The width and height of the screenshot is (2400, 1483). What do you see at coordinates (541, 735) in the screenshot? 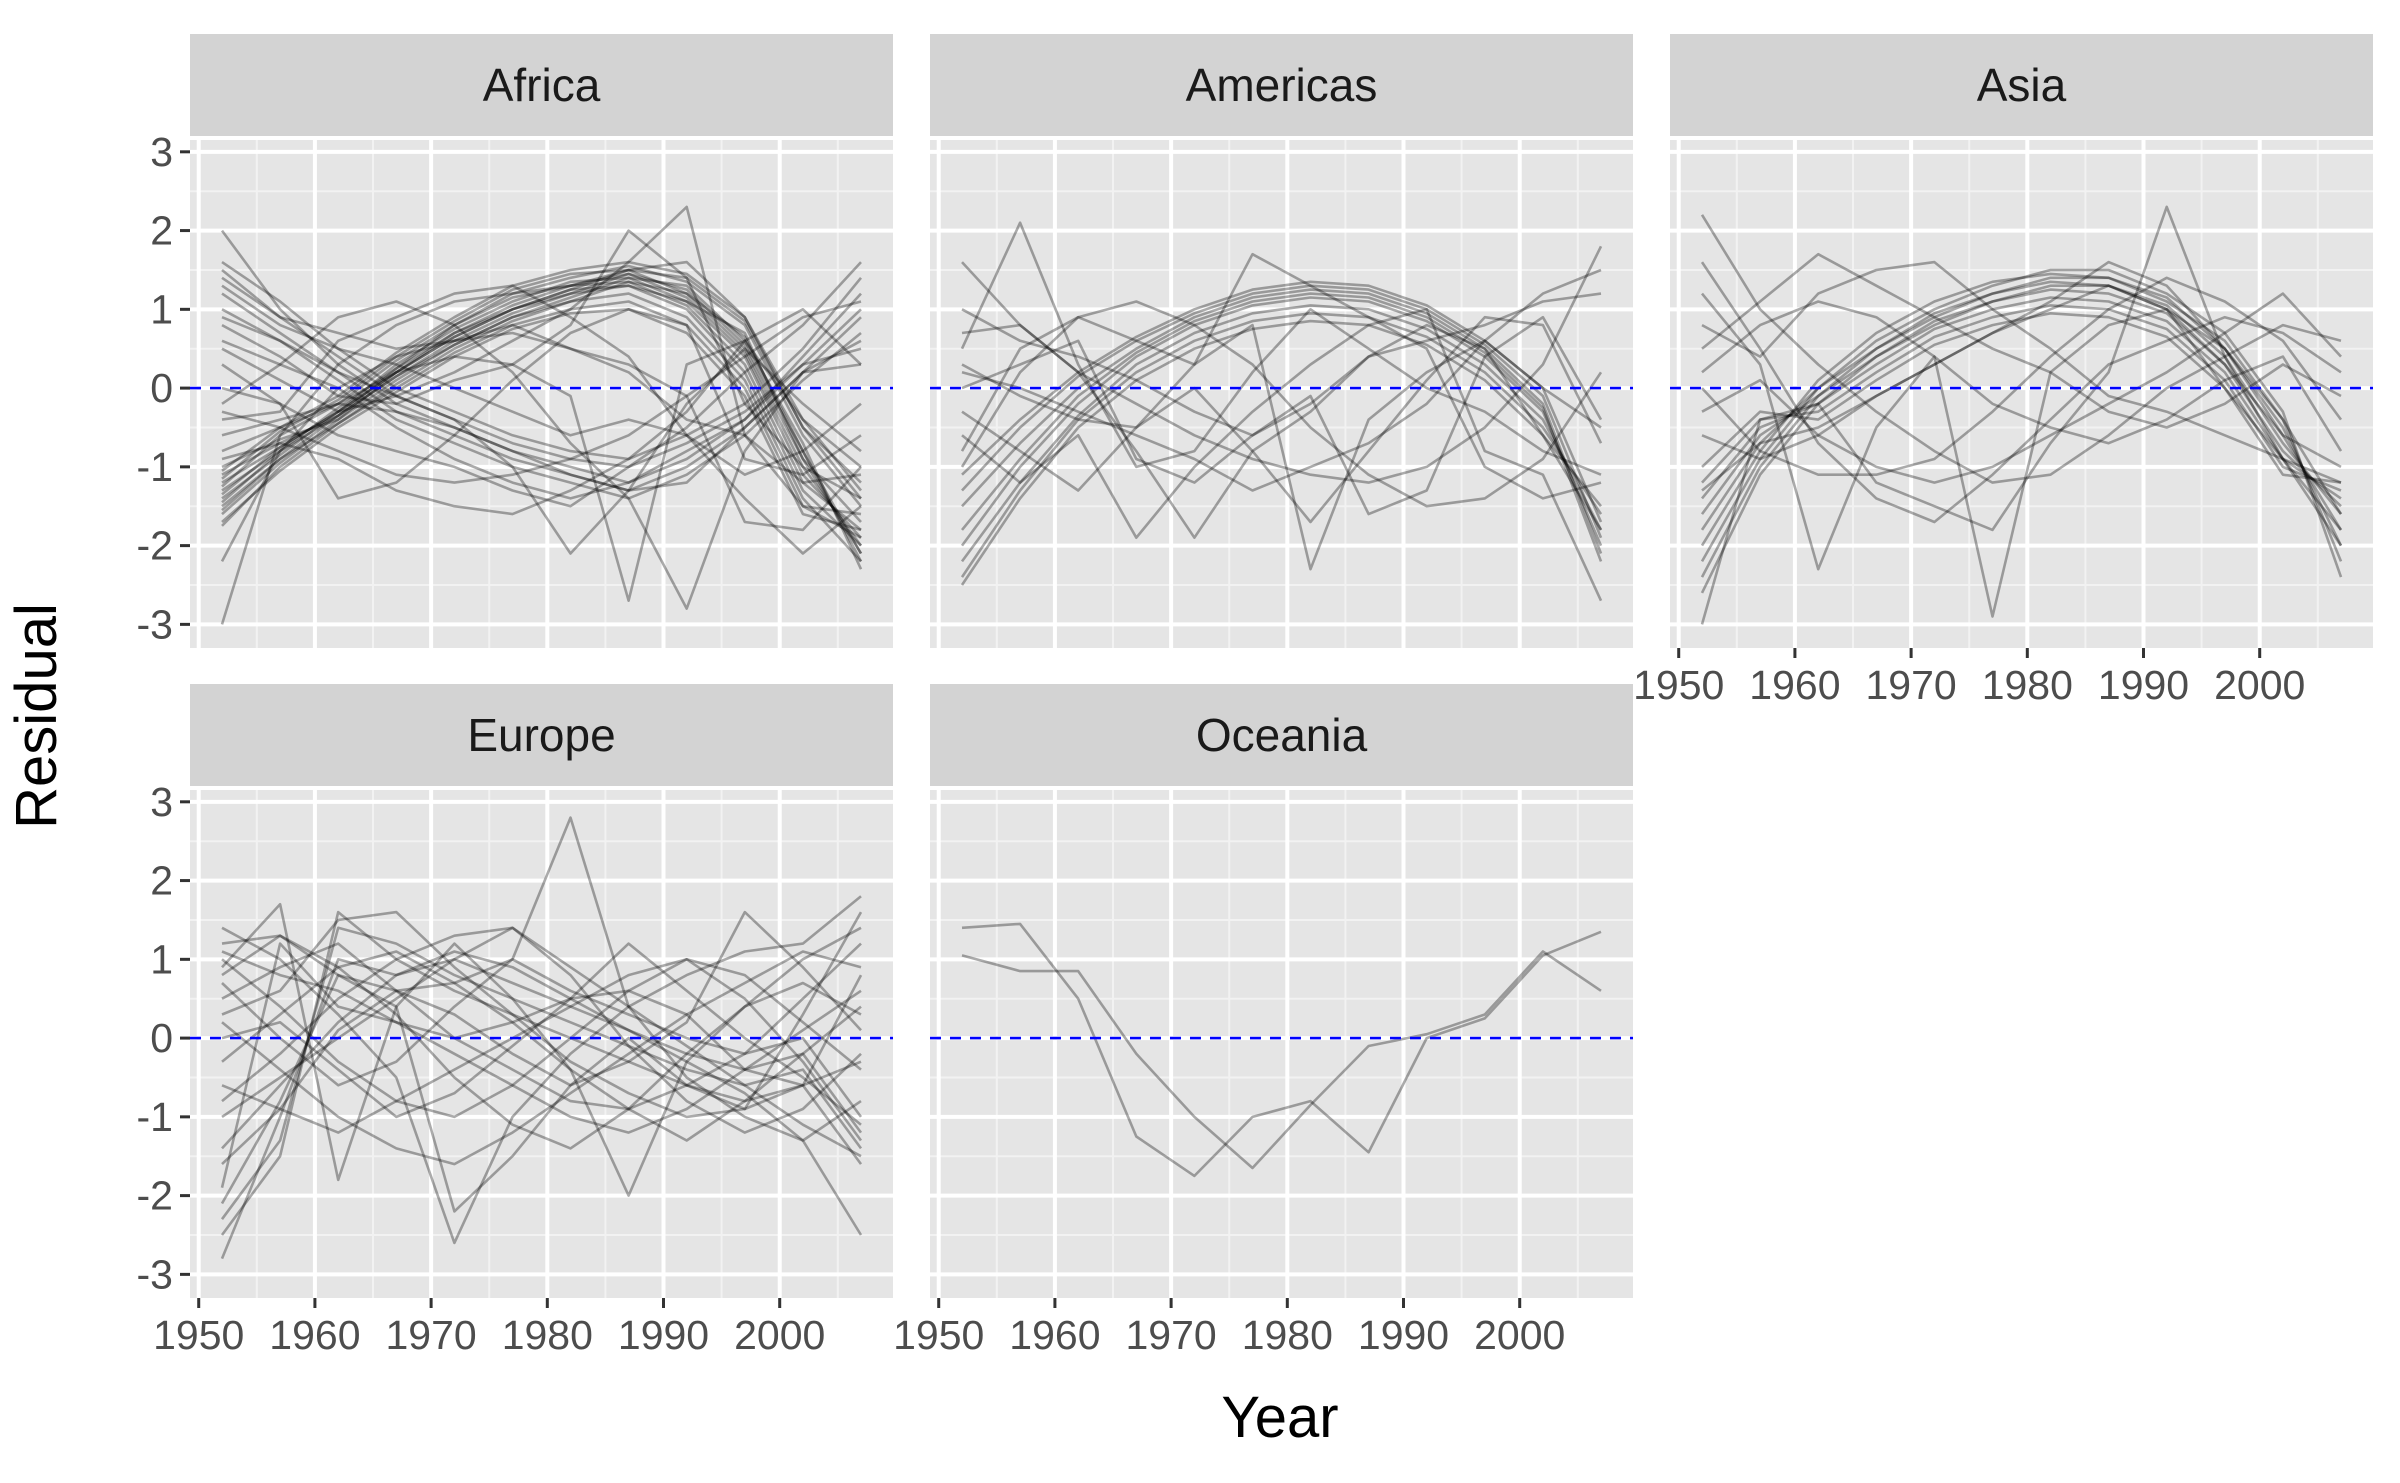
I see `facet-strip-label: Europe` at bounding box center [541, 735].